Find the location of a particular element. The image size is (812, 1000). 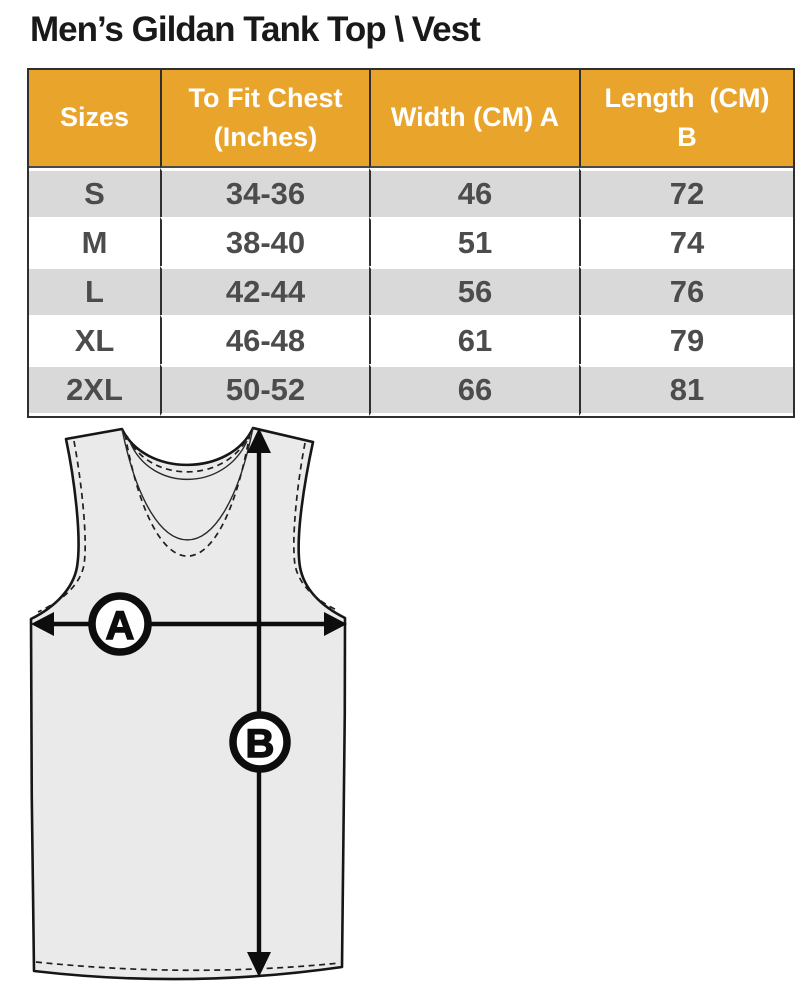

width-cell: 56 is located at coordinates (474, 290).